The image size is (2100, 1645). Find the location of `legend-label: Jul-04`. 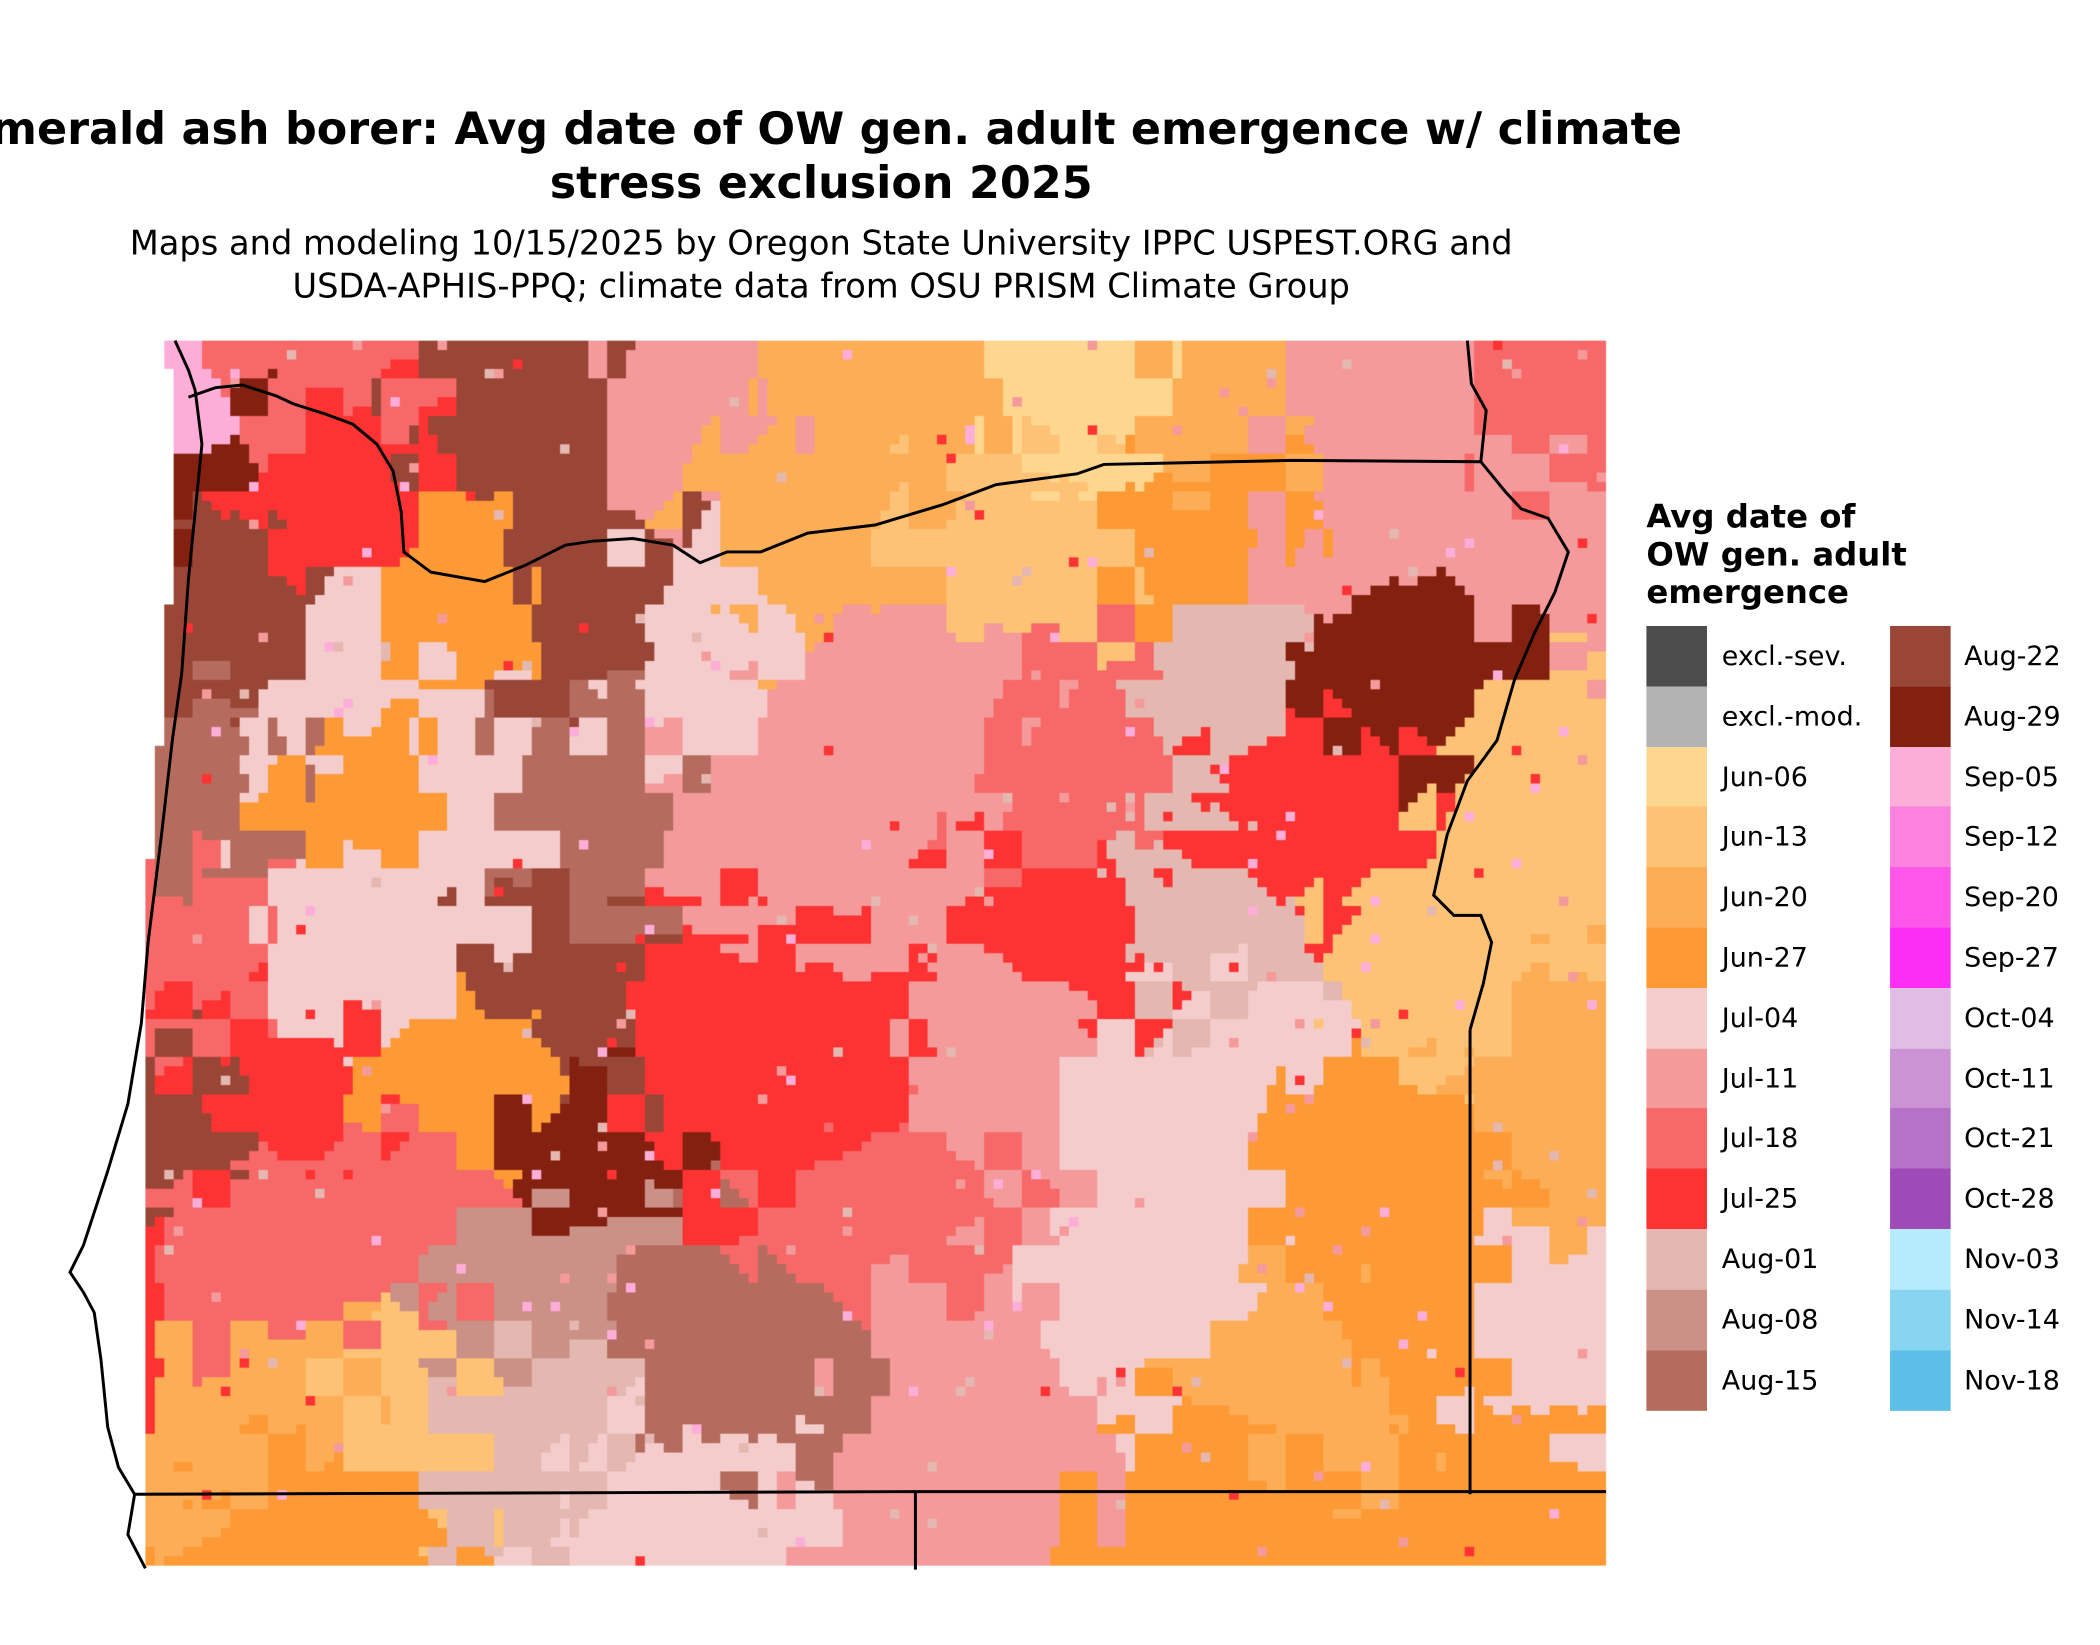

legend-label: Jul-04 is located at coordinates (1760, 1017).